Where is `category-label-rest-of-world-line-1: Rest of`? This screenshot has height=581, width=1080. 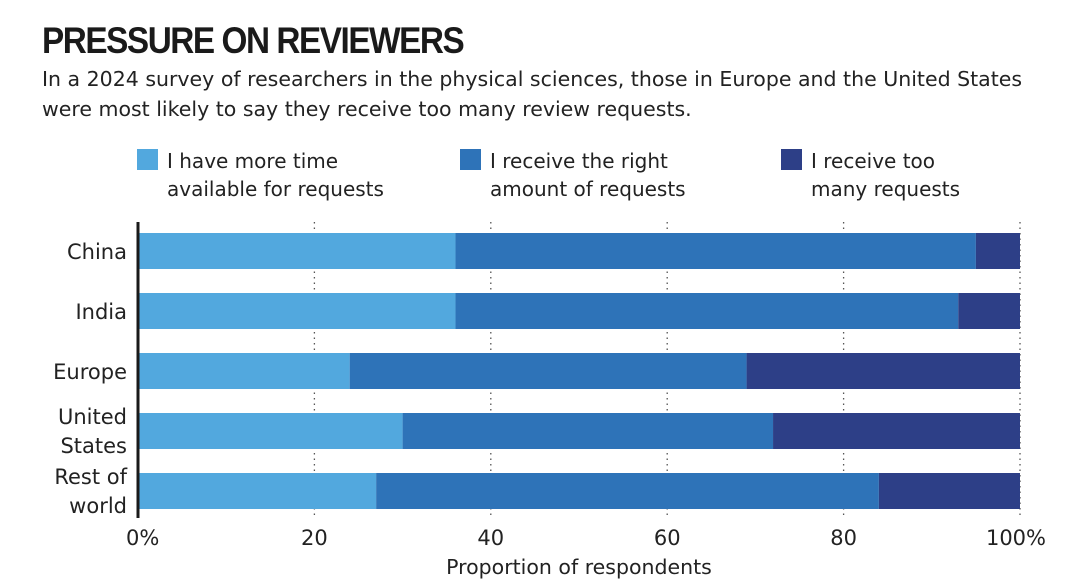 category-label-rest-of-world-line-1: Rest of is located at coordinates (90, 477).